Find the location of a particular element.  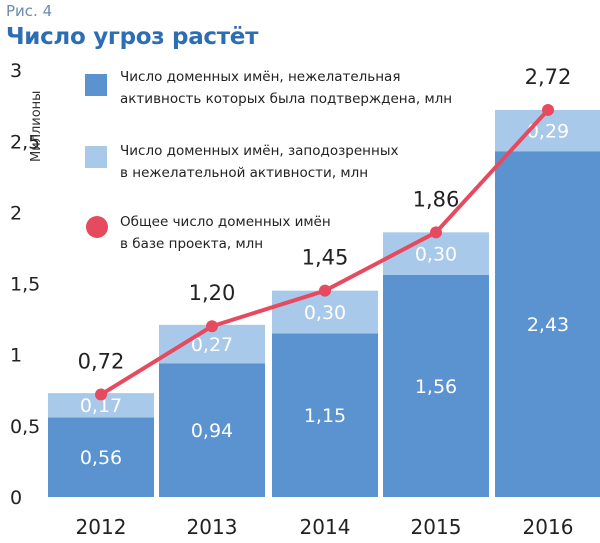

legend-swatch-suspected is located at coordinates (96, 157).